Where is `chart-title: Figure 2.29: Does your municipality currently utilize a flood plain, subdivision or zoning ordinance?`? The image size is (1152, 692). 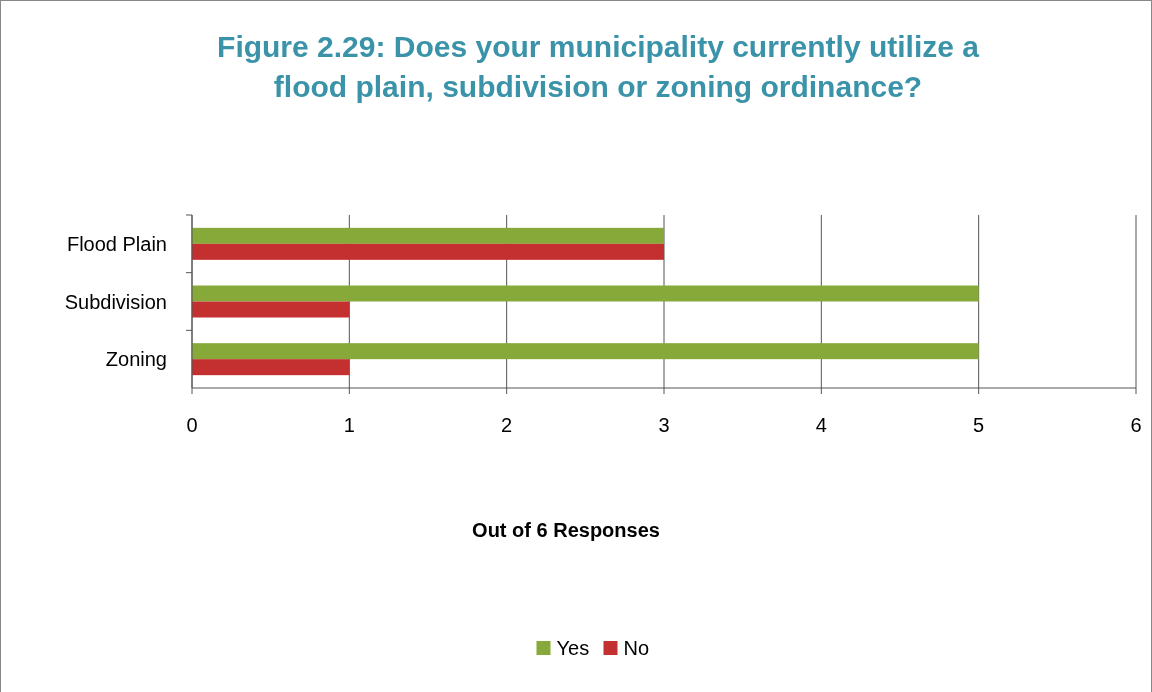 chart-title: Figure 2.29: Does your municipality currently utilize a flood plain, subdivision or zoning ordinance? is located at coordinates (598, 66).